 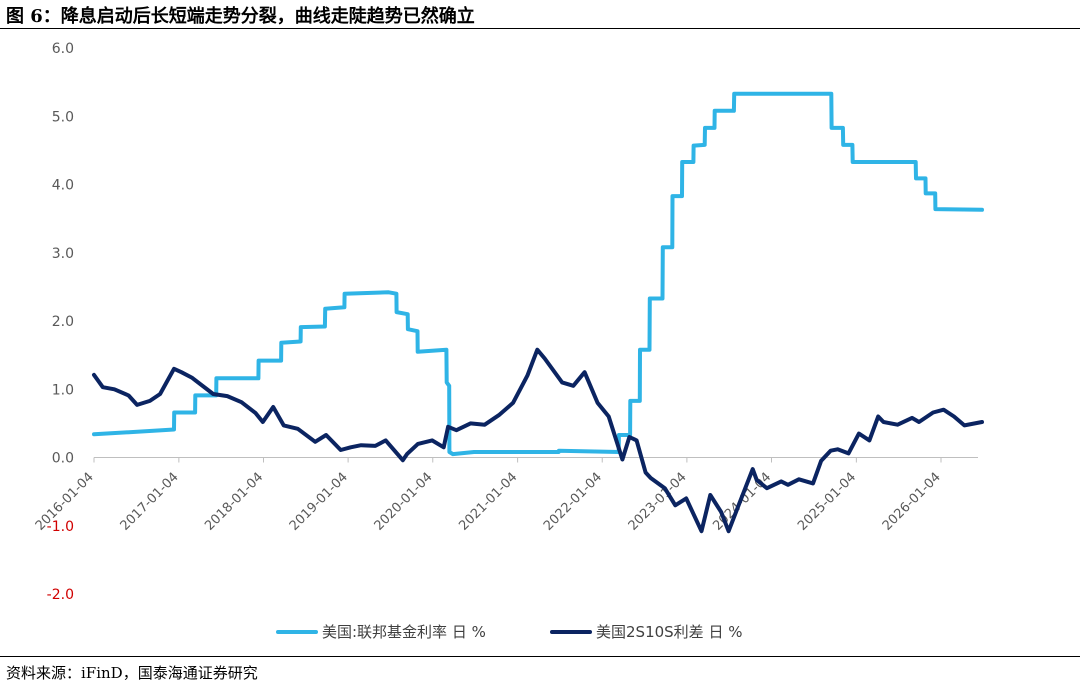 I want to click on y-tick-label: 3.0, so click(x=63, y=254).